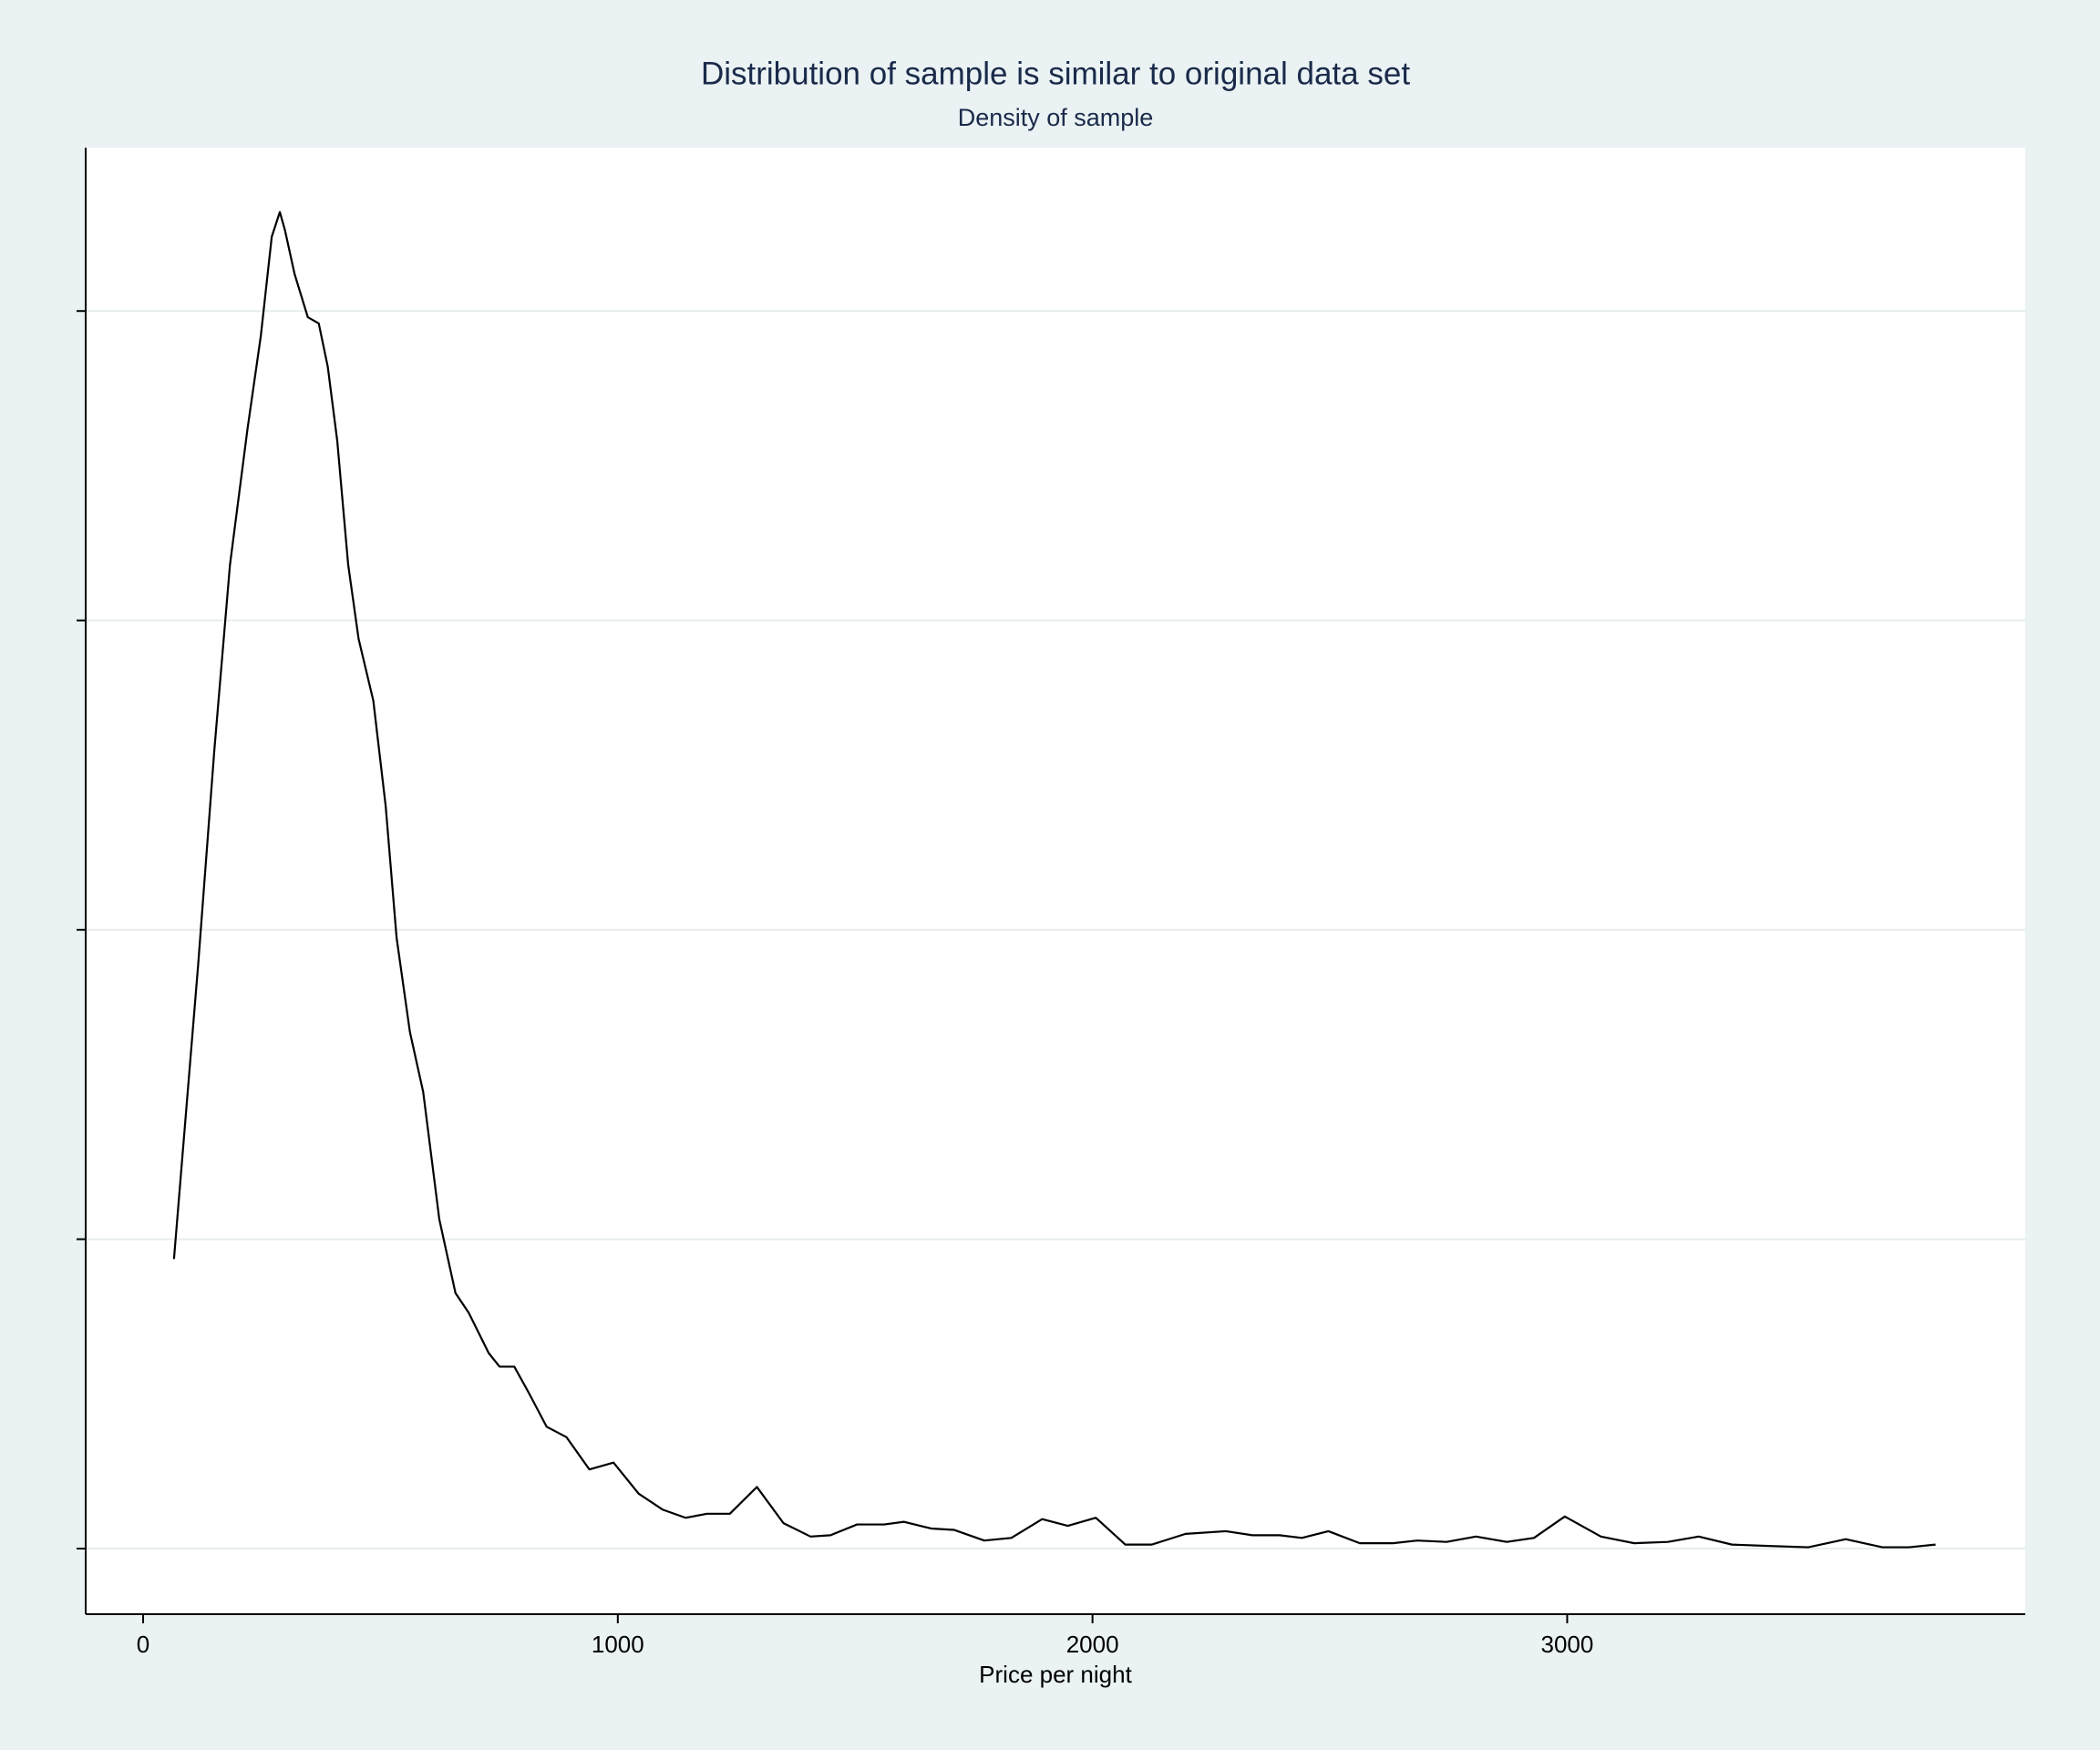 The width and height of the screenshot is (2100, 1750). I want to click on chart-subtitle: Density of sample, so click(1056, 117).